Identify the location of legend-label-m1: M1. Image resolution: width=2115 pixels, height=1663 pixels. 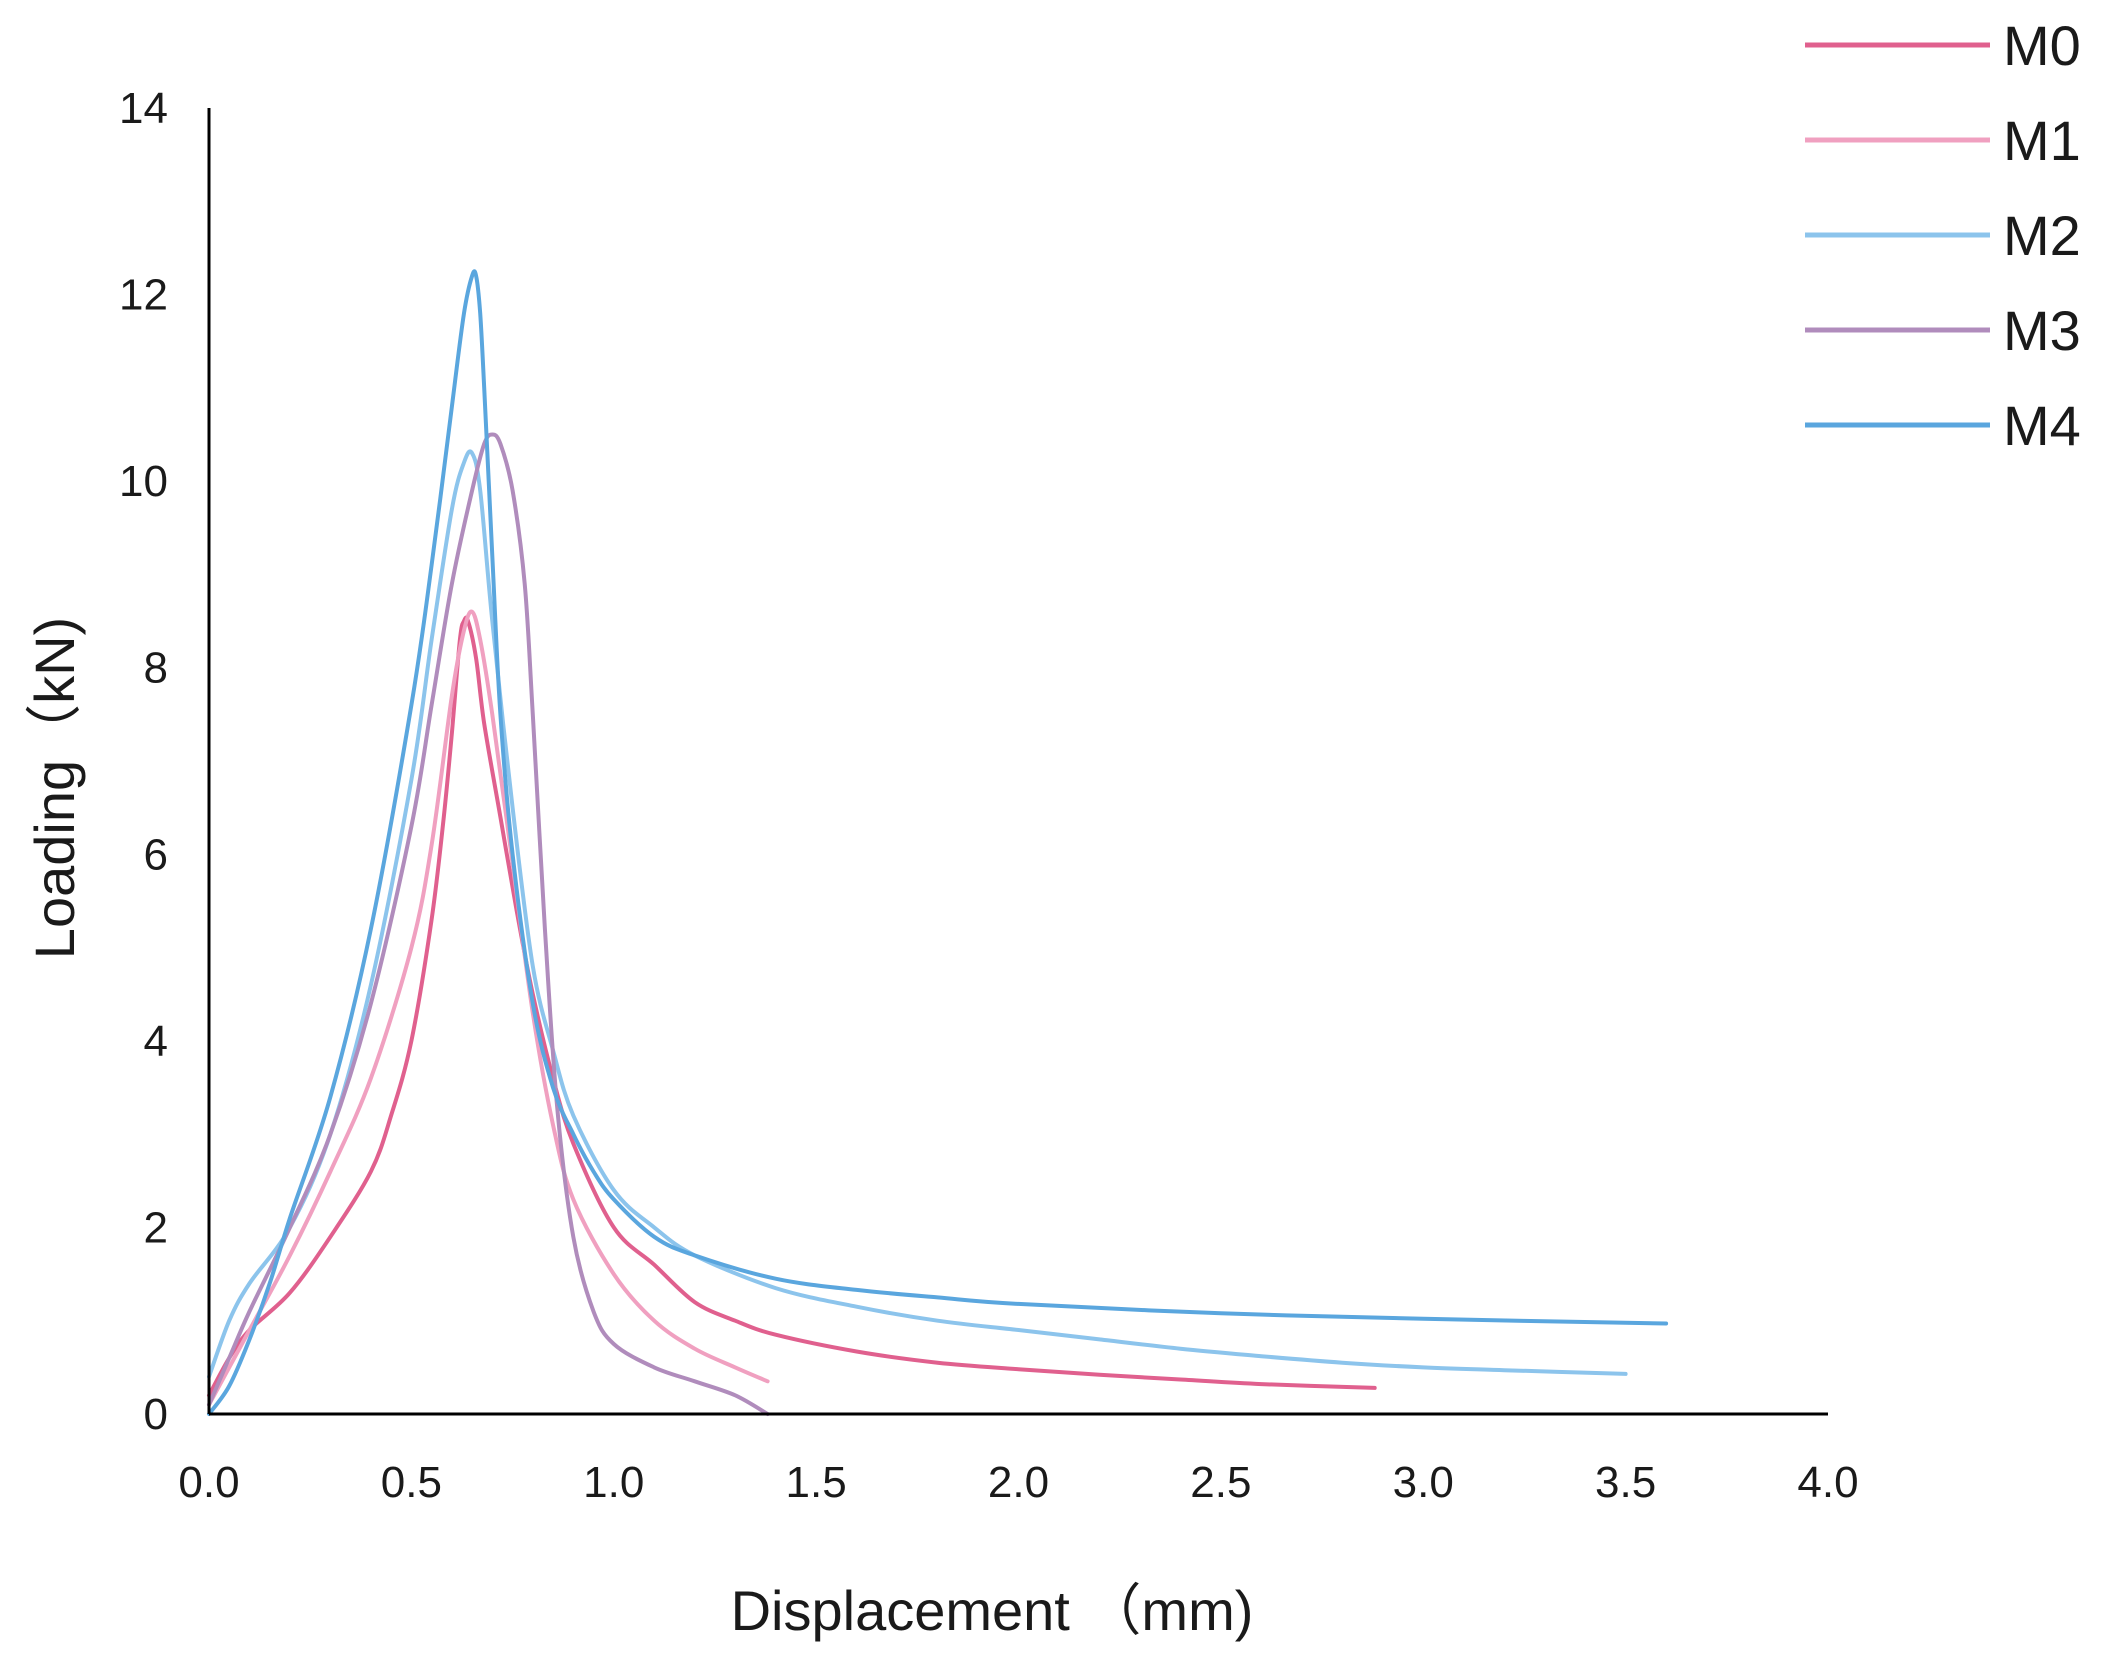
(2042, 140).